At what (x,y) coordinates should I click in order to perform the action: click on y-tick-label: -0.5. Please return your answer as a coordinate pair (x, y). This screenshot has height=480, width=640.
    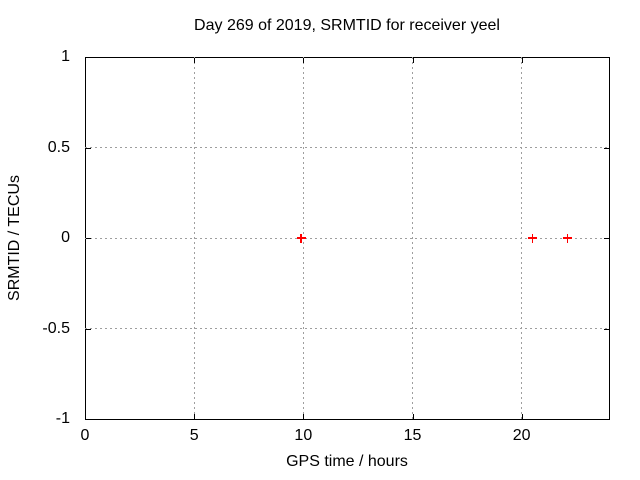
    Looking at the image, I should click on (56, 328).